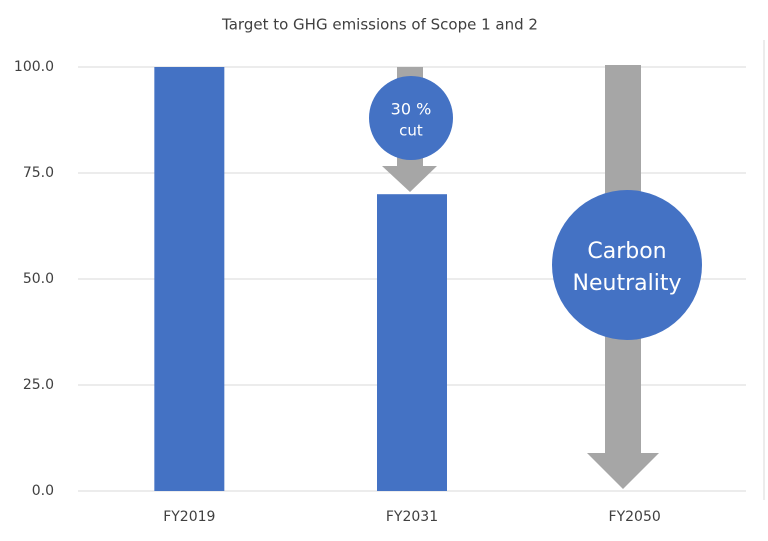  Describe the element at coordinates (411, 131) in the screenshot. I see `annotation: cut` at that location.